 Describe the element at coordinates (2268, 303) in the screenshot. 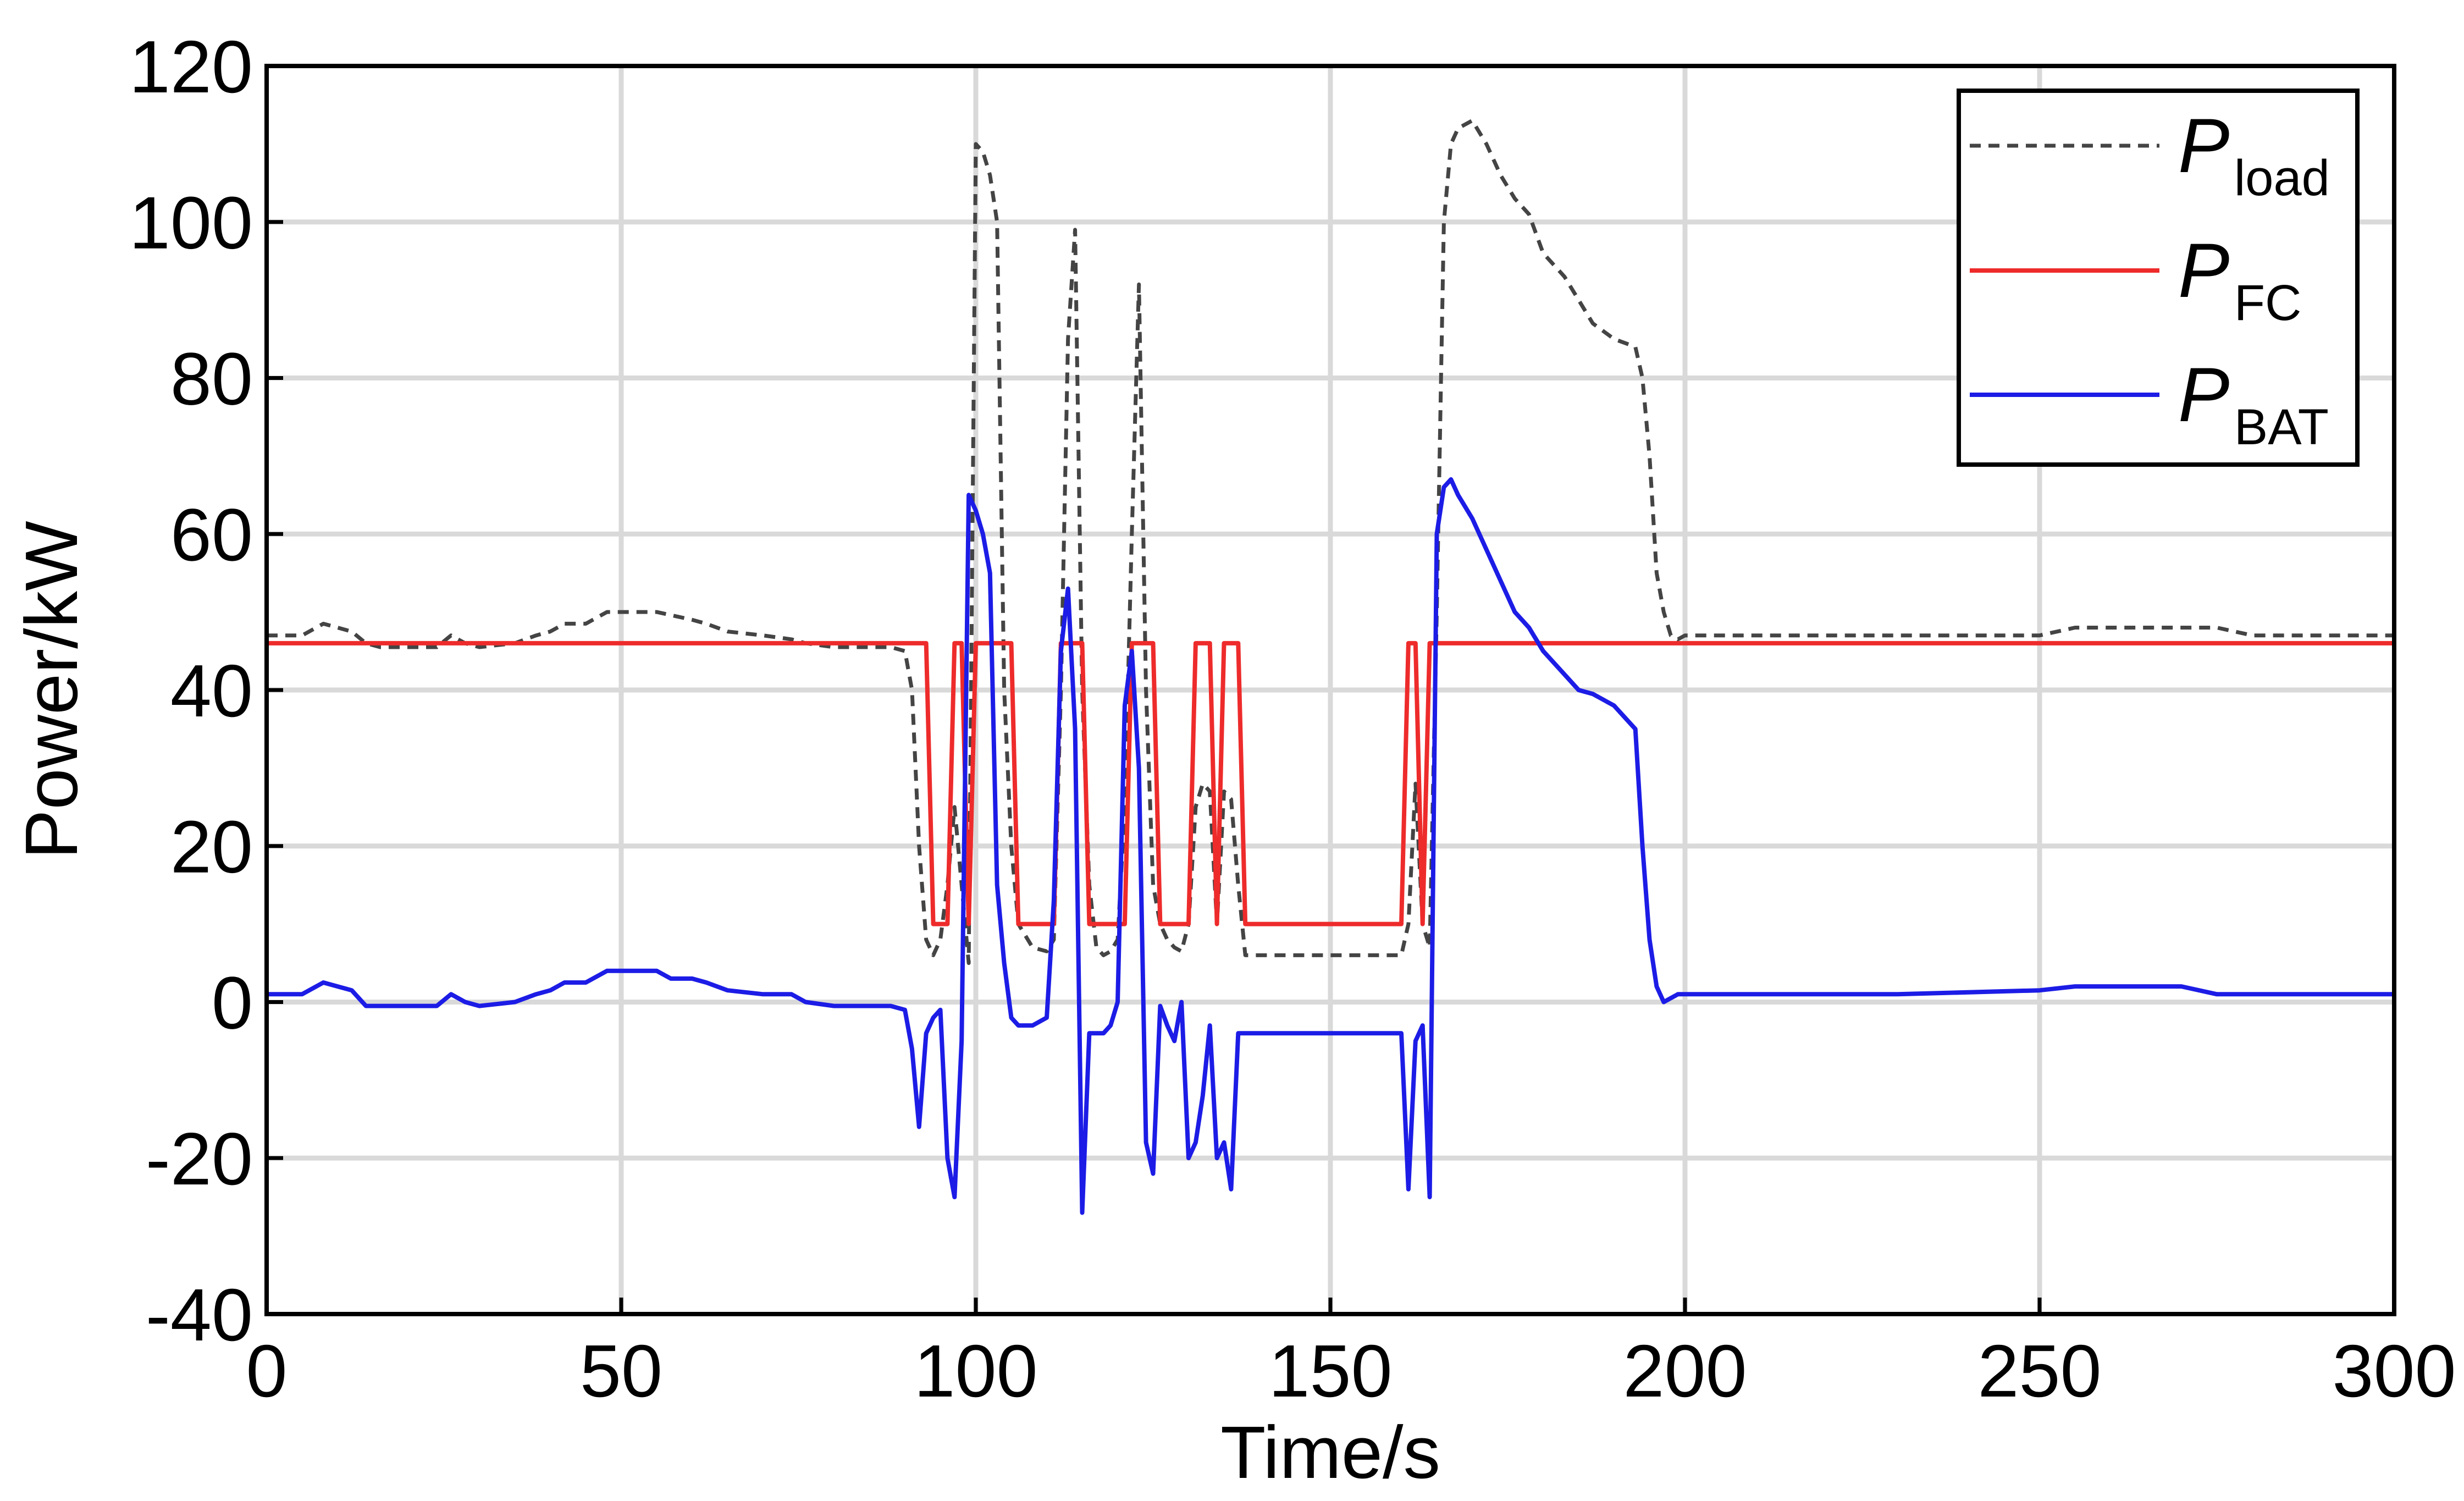

I see `legend-label-fc-sub: FC` at that location.